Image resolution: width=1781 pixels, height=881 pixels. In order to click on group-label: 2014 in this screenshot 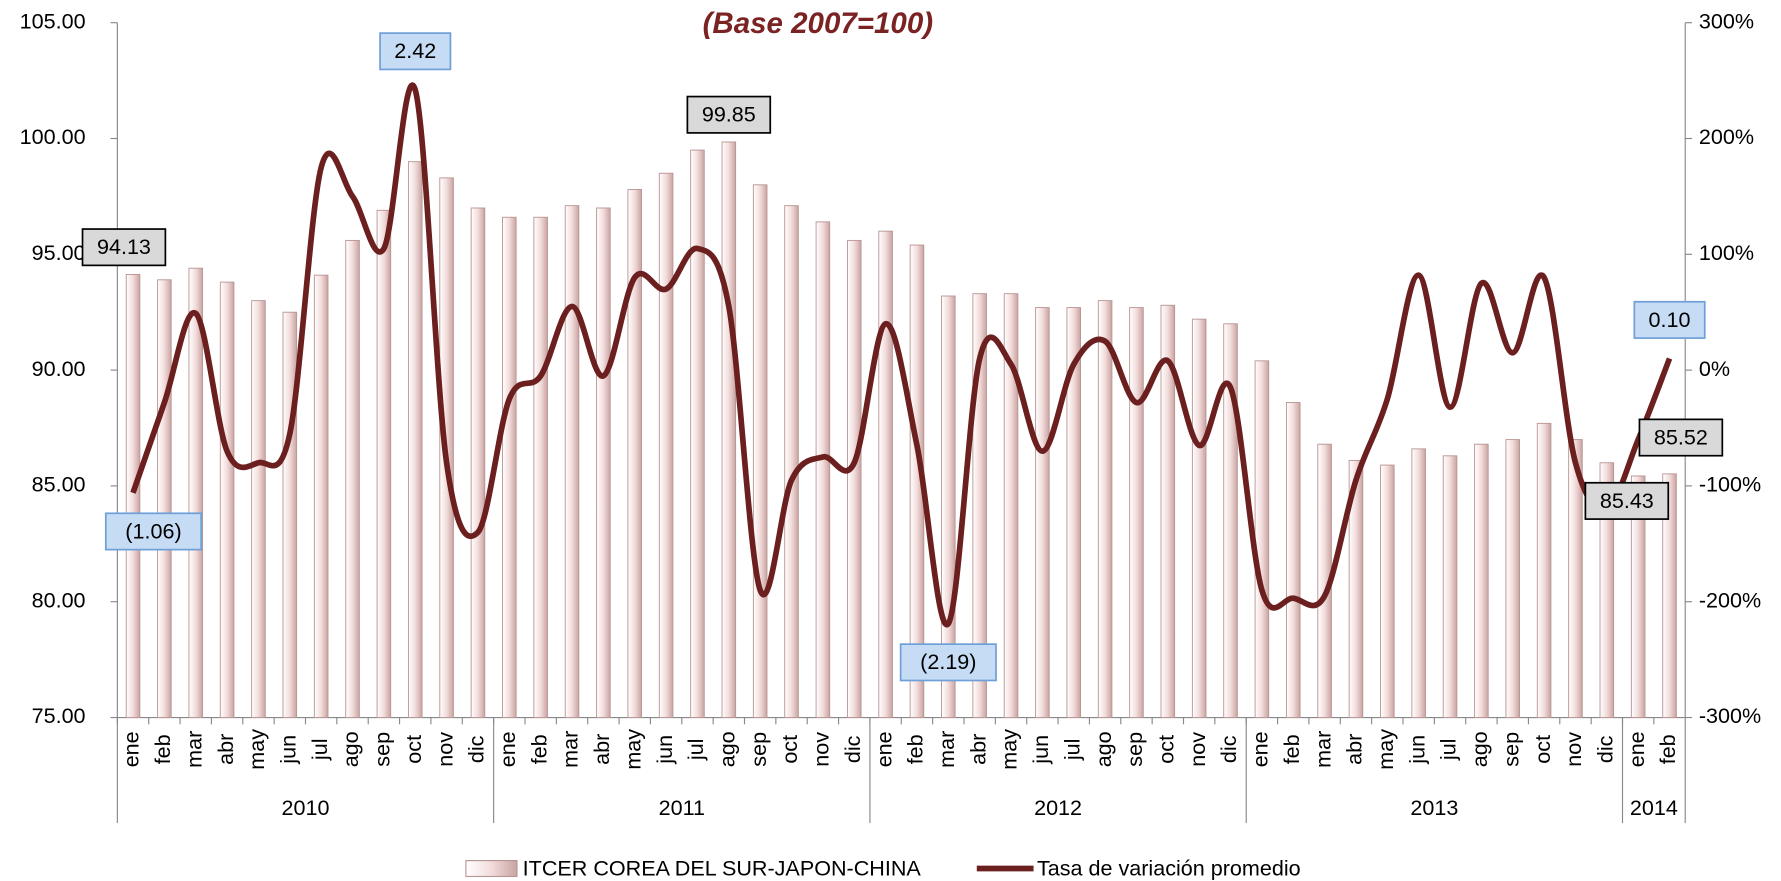, I will do `click(1654, 807)`.